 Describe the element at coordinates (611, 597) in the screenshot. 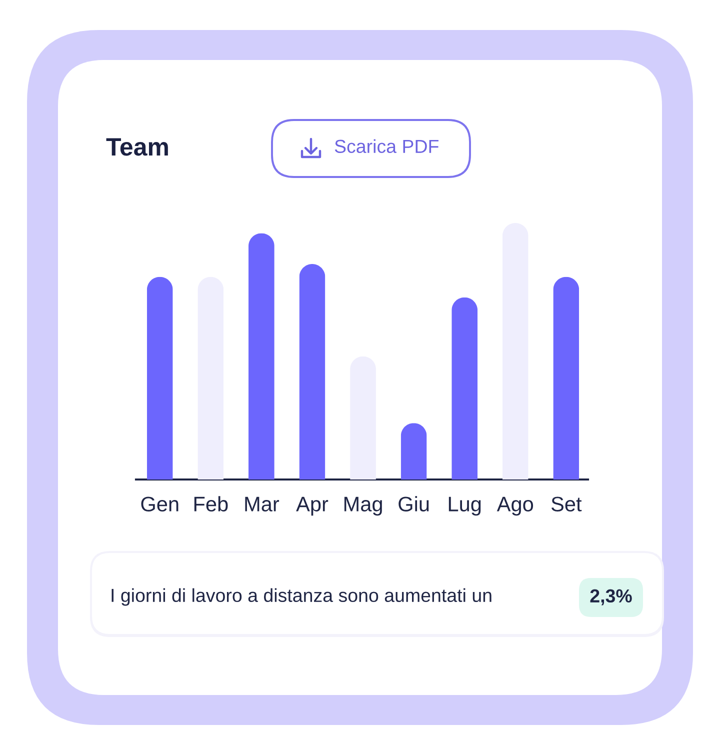

I see `text: 2,3%` at that location.